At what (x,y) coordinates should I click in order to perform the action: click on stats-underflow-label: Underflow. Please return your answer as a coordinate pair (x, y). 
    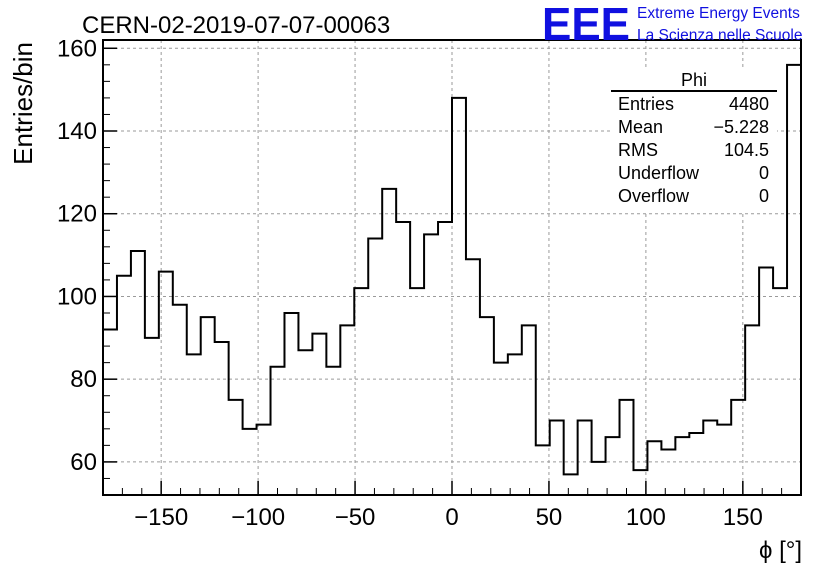
    Looking at the image, I should click on (659, 173).